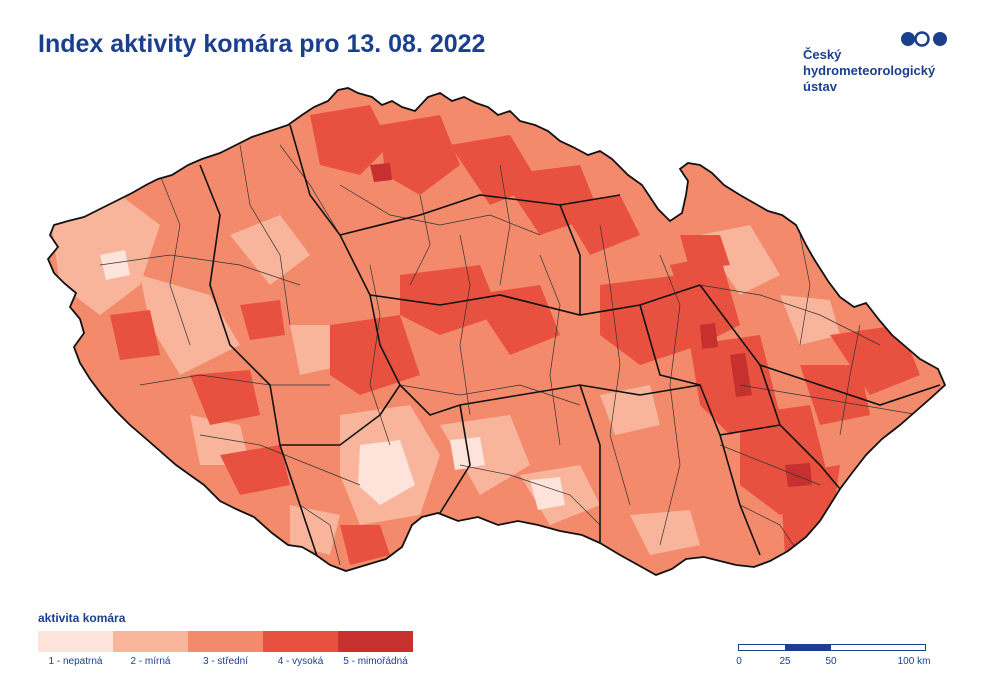  Describe the element at coordinates (150, 661) in the screenshot. I see `legend-label-2: 2 - mírná` at that location.